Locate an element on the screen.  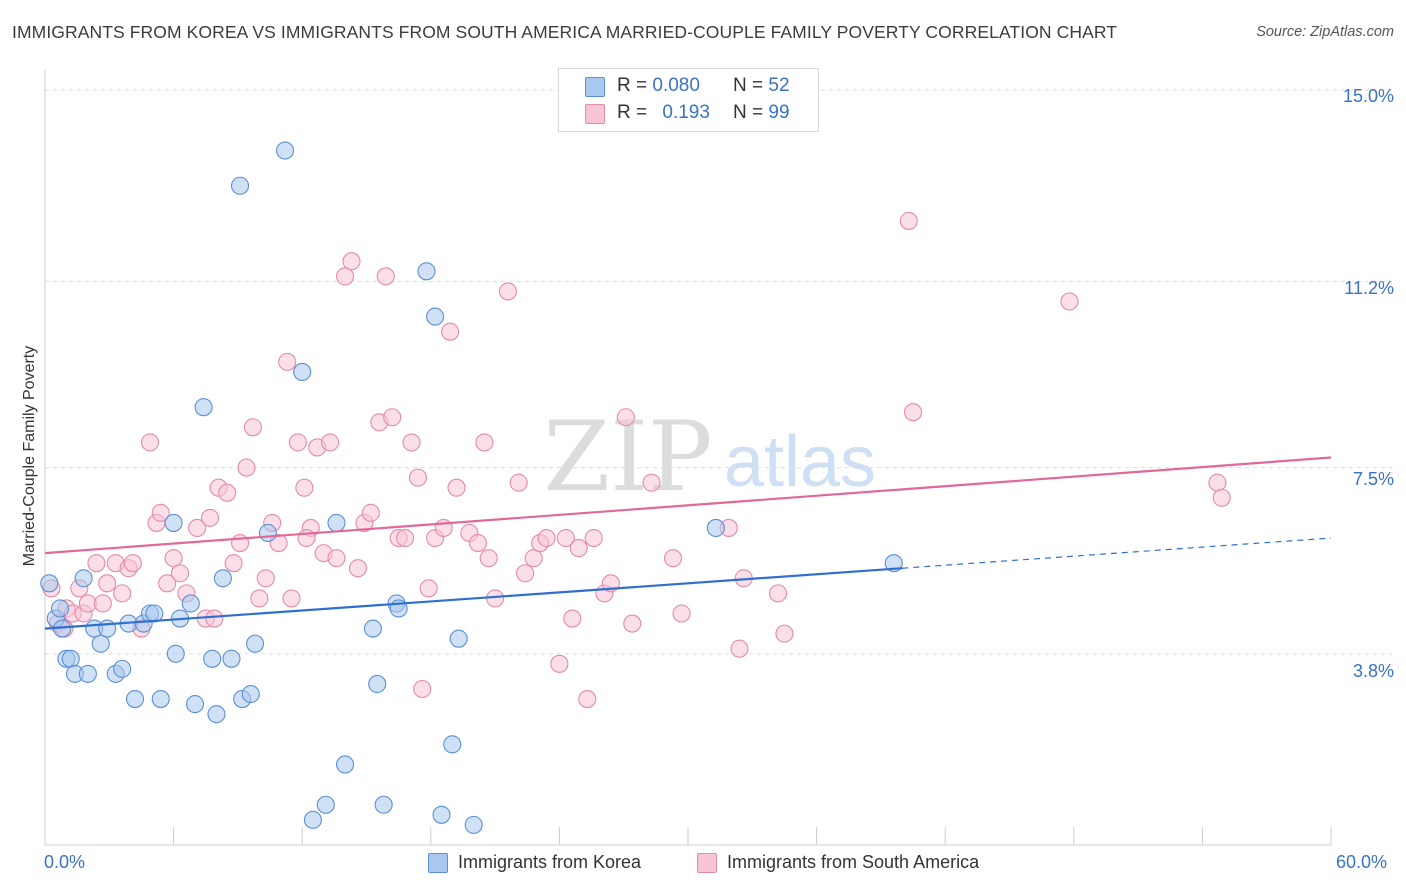
chart-source: Source: ZipAtlas.com is located at coordinates (1325, 32).